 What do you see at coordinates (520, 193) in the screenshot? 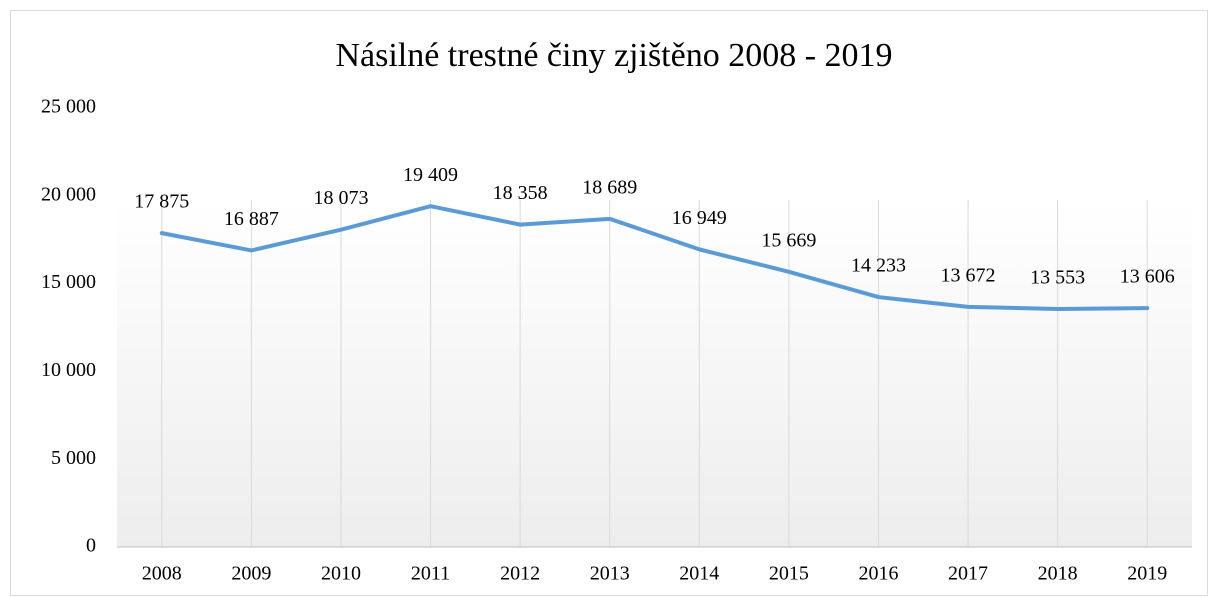
I see `data-label: 18 358` at bounding box center [520, 193].